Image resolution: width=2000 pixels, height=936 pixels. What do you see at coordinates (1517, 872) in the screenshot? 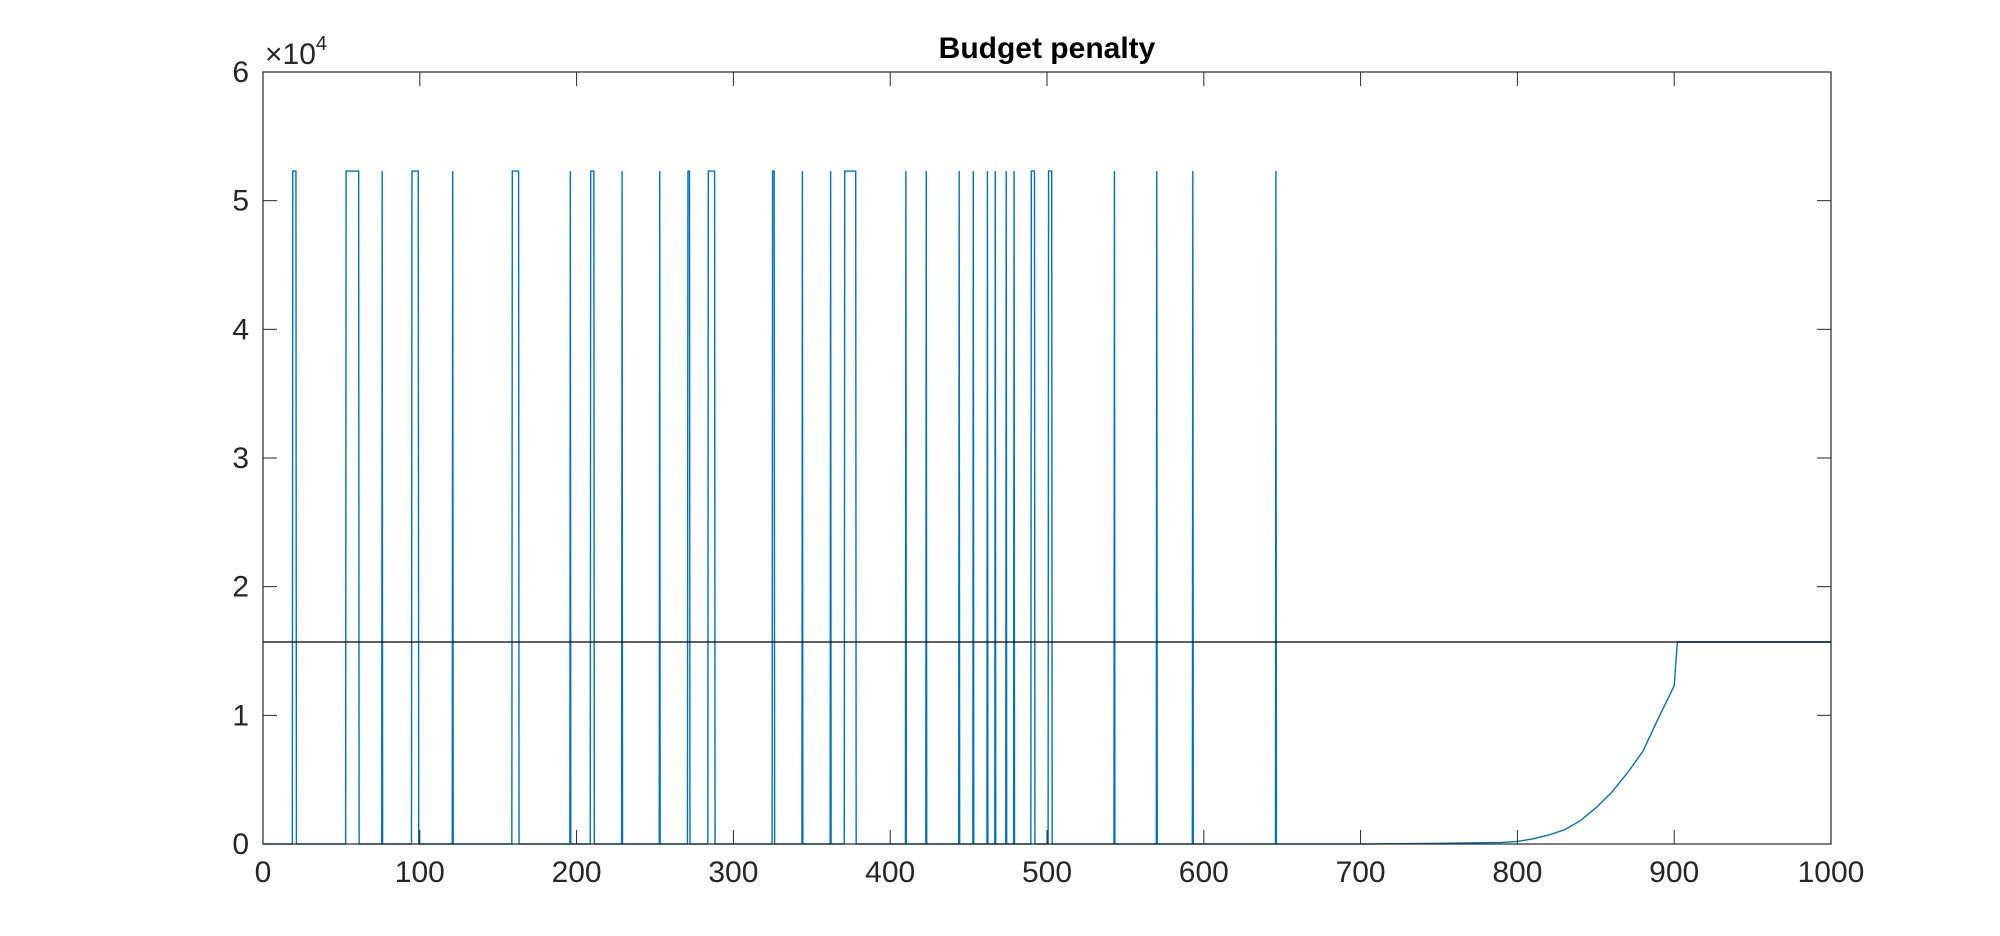
I see `x-tick-label: 800` at bounding box center [1517, 872].